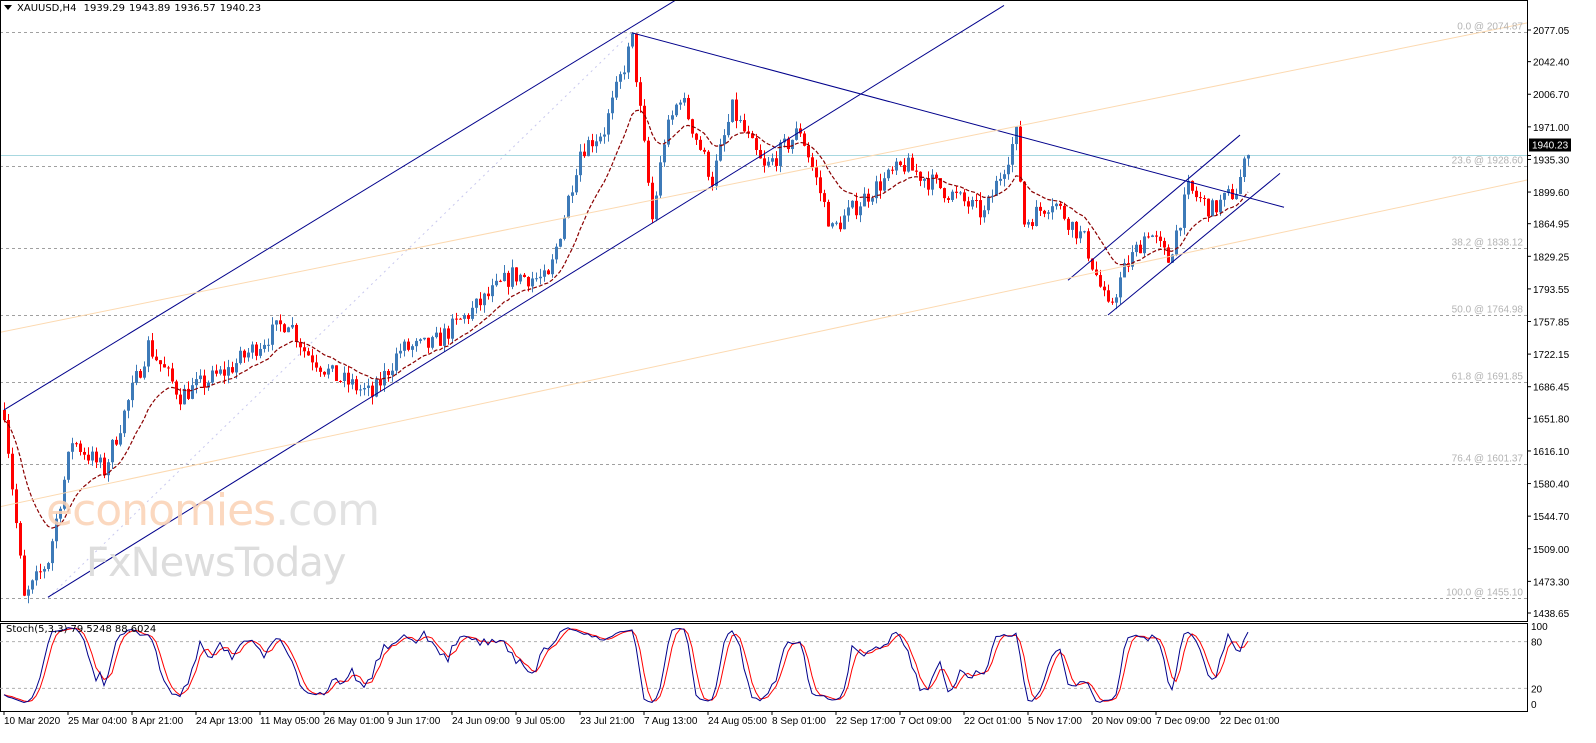 The image size is (1596, 743). What do you see at coordinates (1551, 290) in the screenshot?
I see `price-axis-label: 1793.55` at bounding box center [1551, 290].